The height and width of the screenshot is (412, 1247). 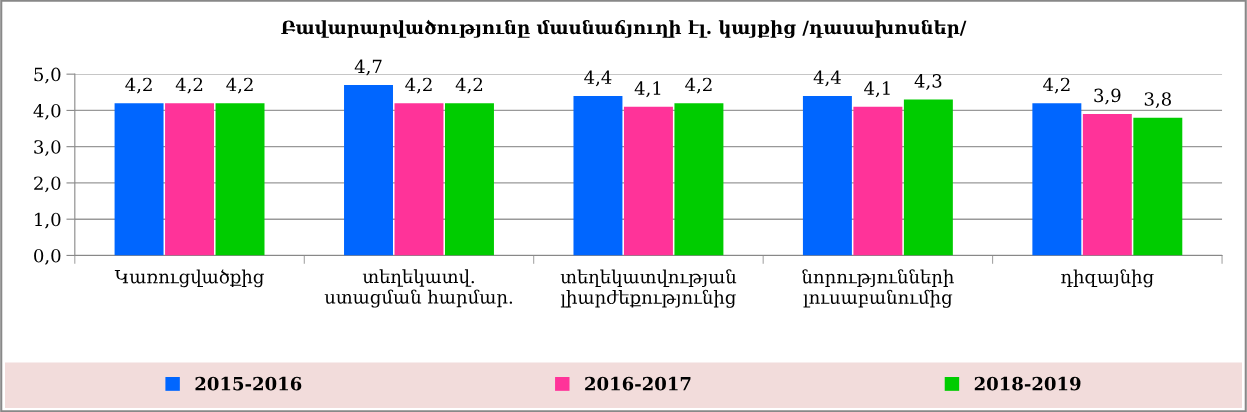 What do you see at coordinates (1157, 100) in the screenshot?
I see `data-label: 3,8` at bounding box center [1157, 100].